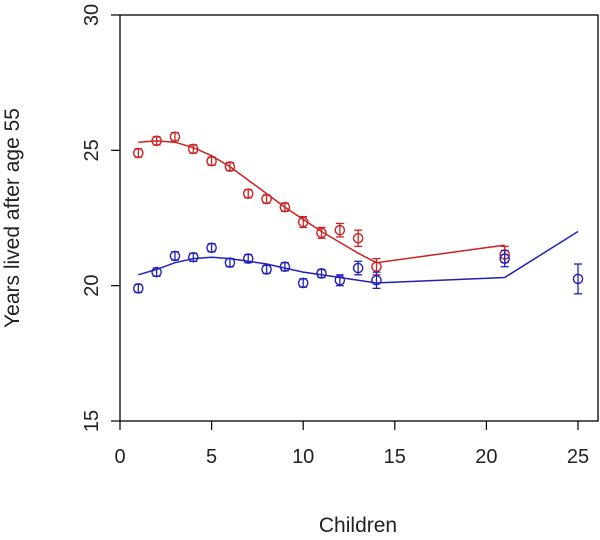  What do you see at coordinates (303, 457) in the screenshot?
I see `x-tick-label: 10` at bounding box center [303, 457].